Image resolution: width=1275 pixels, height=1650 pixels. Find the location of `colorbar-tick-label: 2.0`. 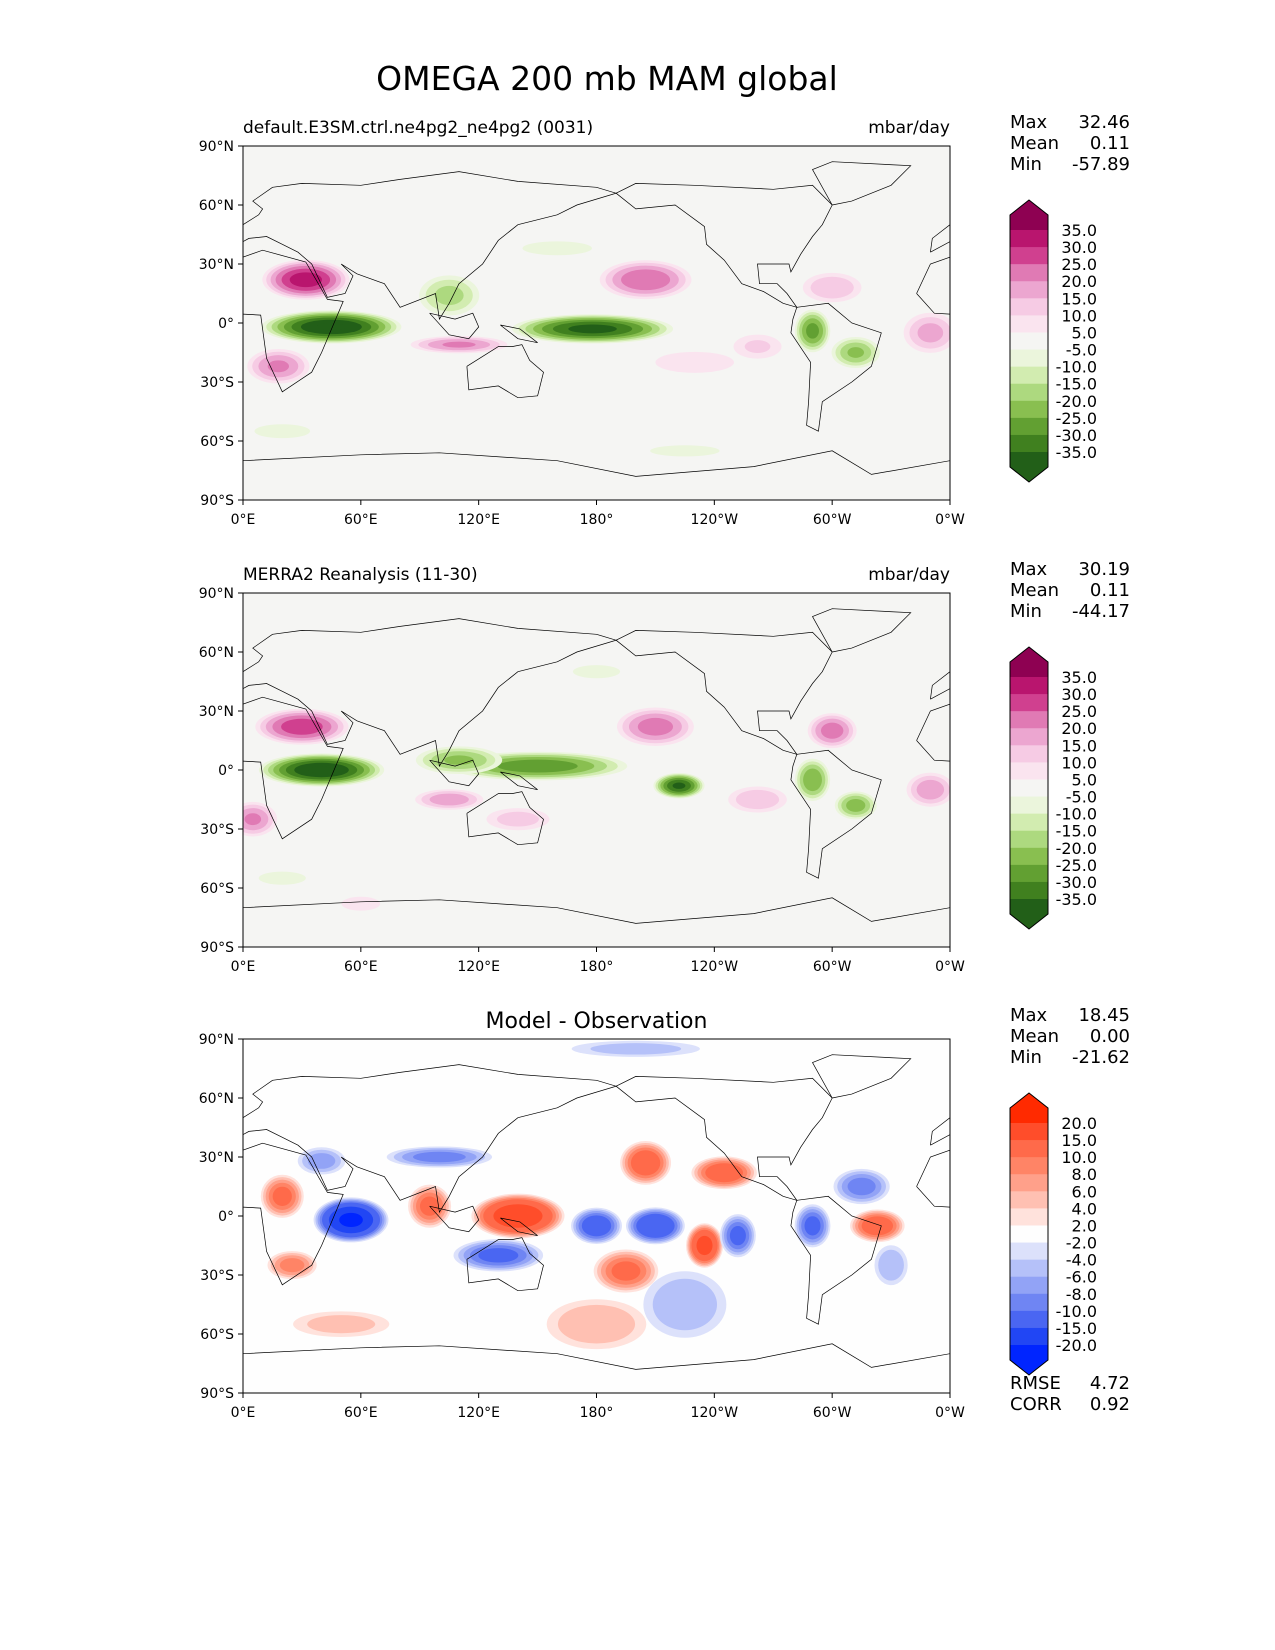

colorbar-tick-label: 2.0 is located at coordinates (1084, 1225).